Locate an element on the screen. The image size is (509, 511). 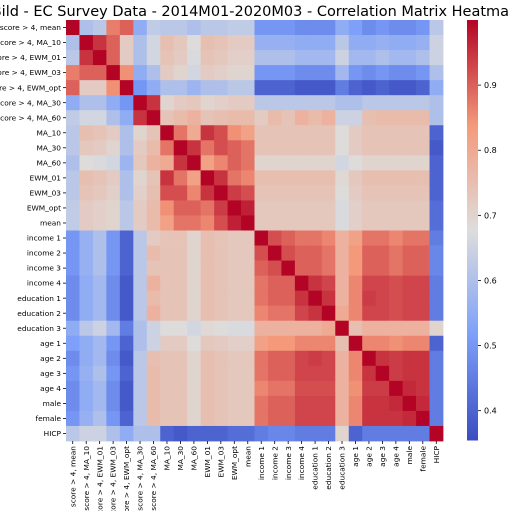
y-tick-label: score > 4, EWM_03 is located at coordinates (30, 72).